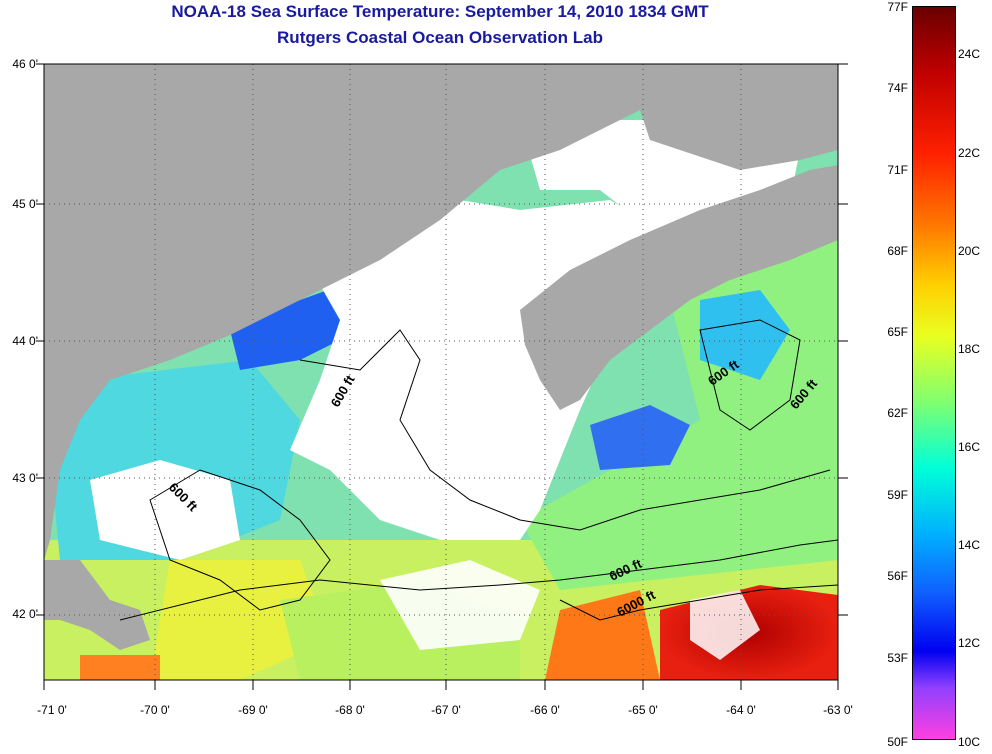 The image size is (992, 754). I want to click on land-nova-scotia, so click(679, 287).